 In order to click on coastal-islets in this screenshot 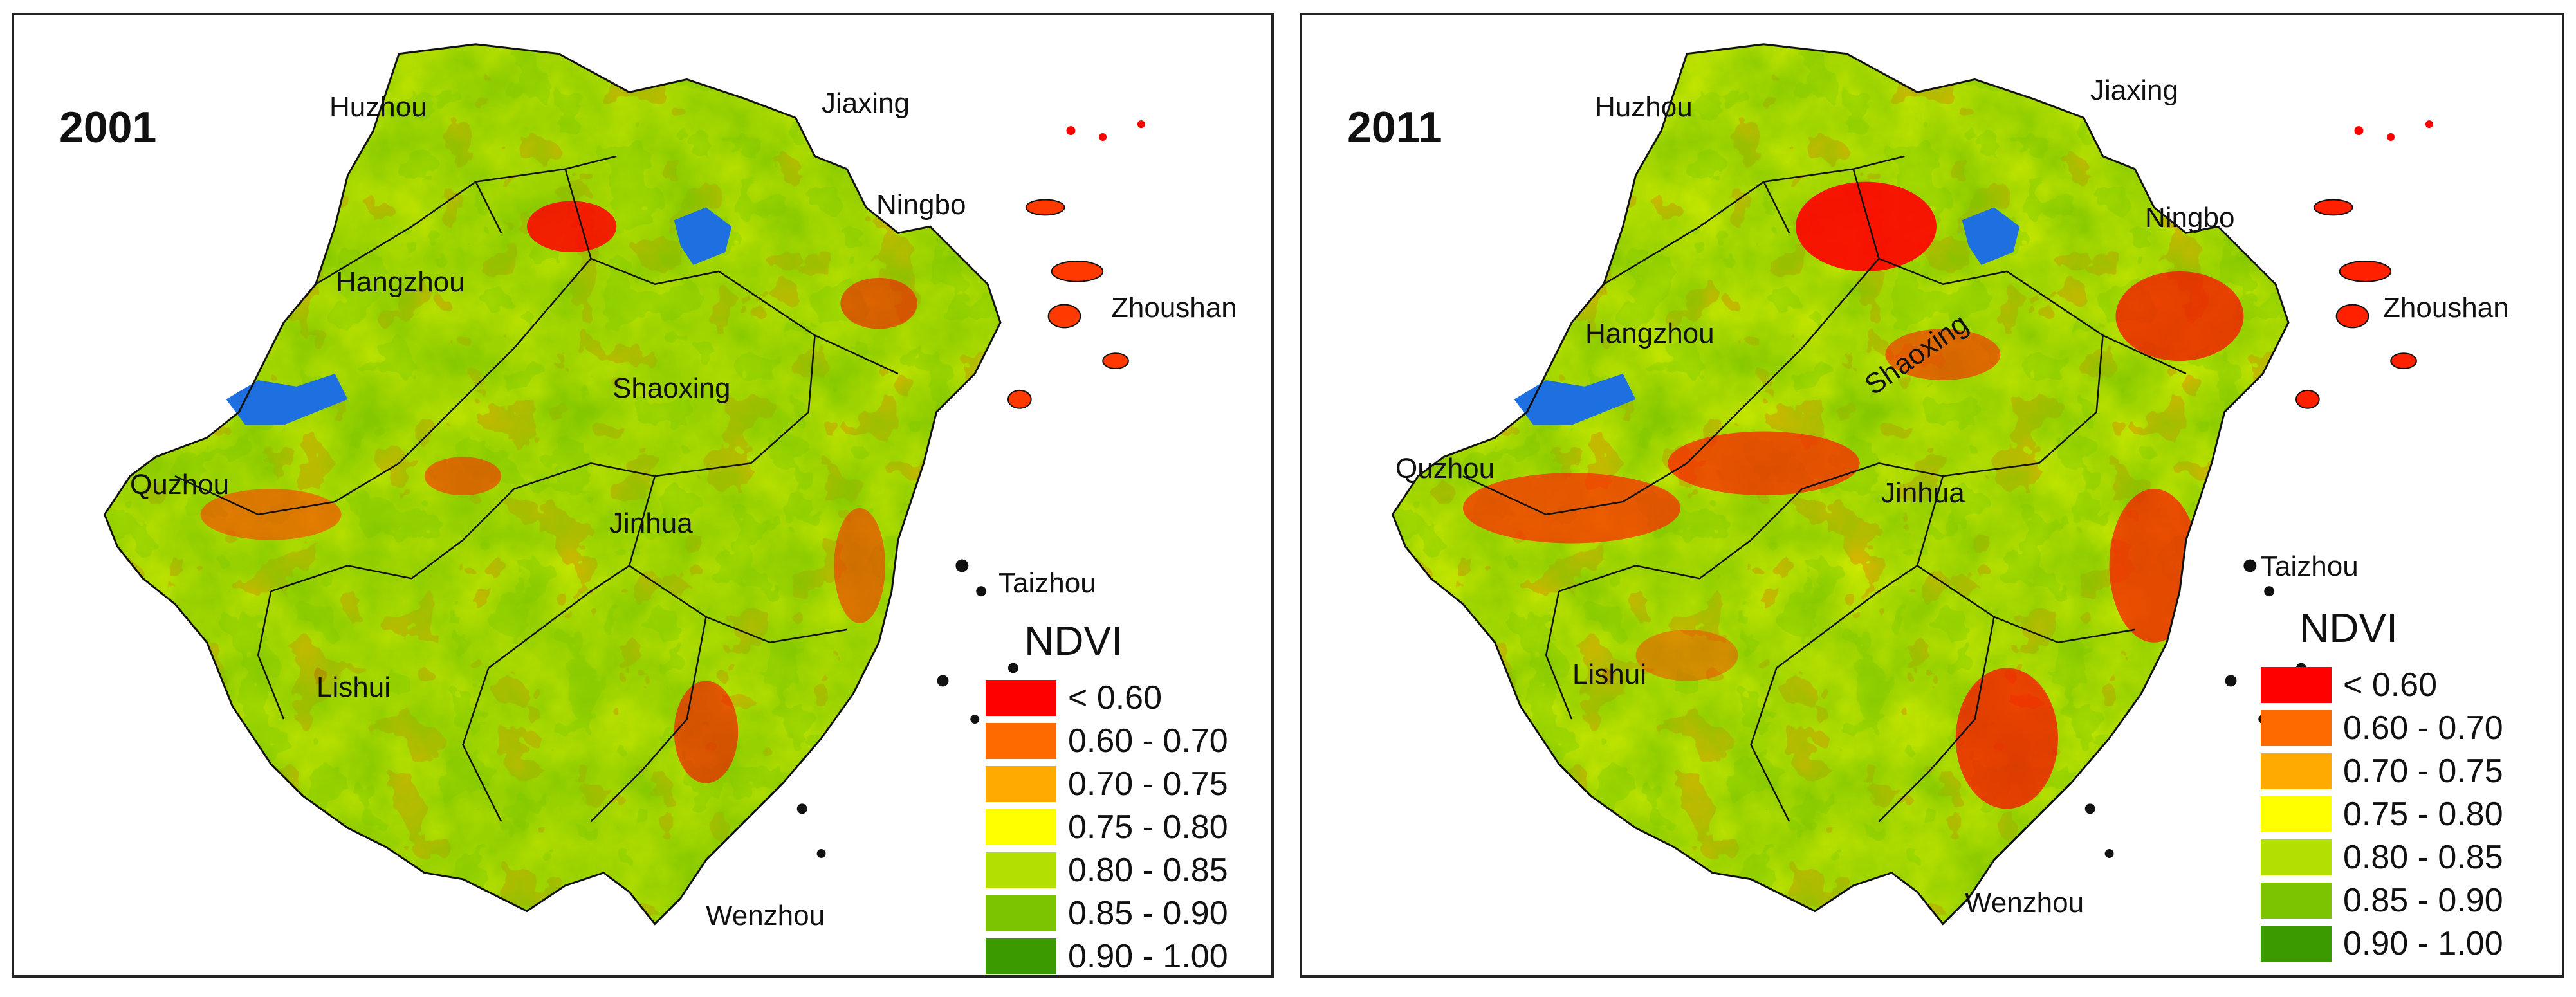, I will do `click(907, 708)`.